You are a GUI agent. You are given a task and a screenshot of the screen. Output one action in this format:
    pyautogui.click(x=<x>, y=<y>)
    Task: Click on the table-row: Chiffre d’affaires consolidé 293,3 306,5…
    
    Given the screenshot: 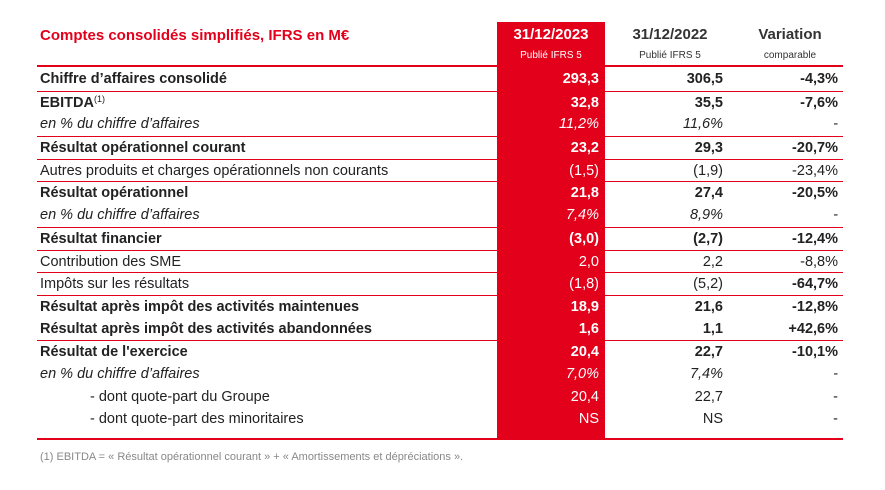 What is the action you would take?
    pyautogui.click(x=440, y=79)
    